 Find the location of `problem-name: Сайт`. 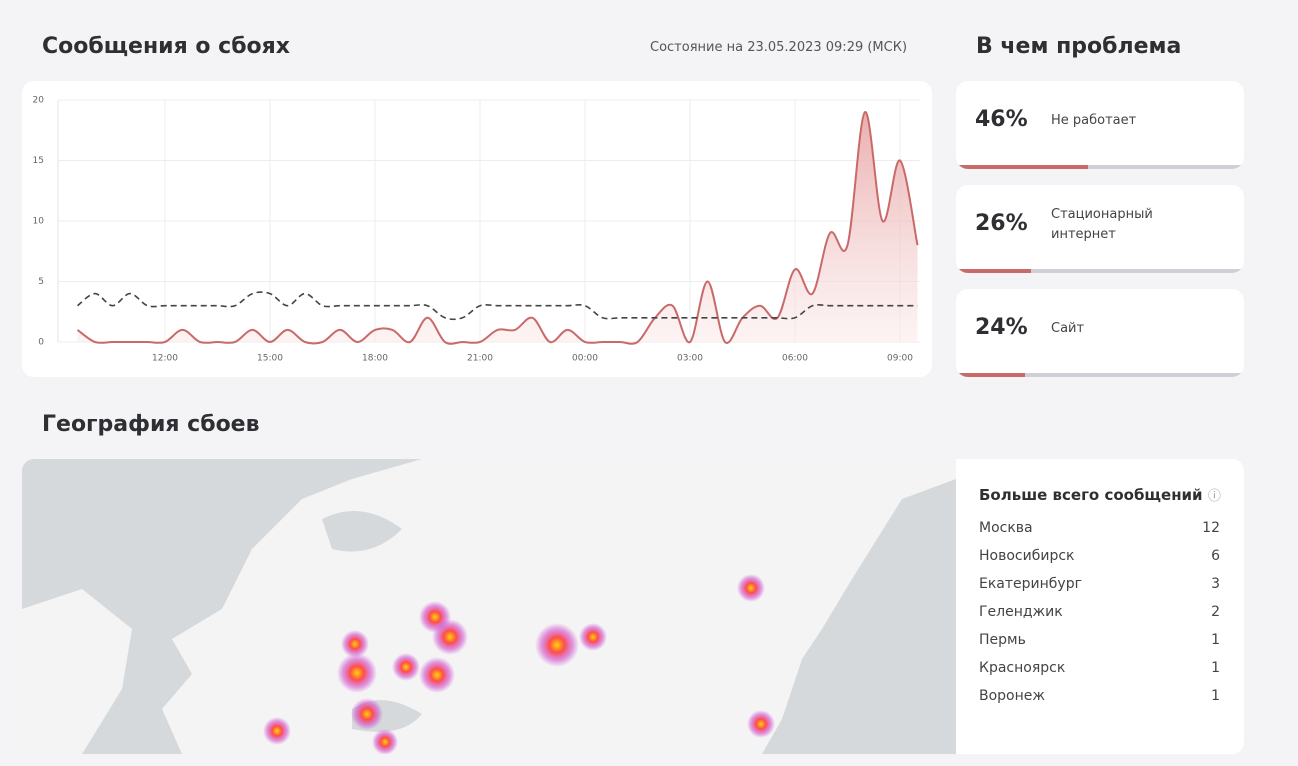

problem-name: Сайт is located at coordinates (1068, 328).